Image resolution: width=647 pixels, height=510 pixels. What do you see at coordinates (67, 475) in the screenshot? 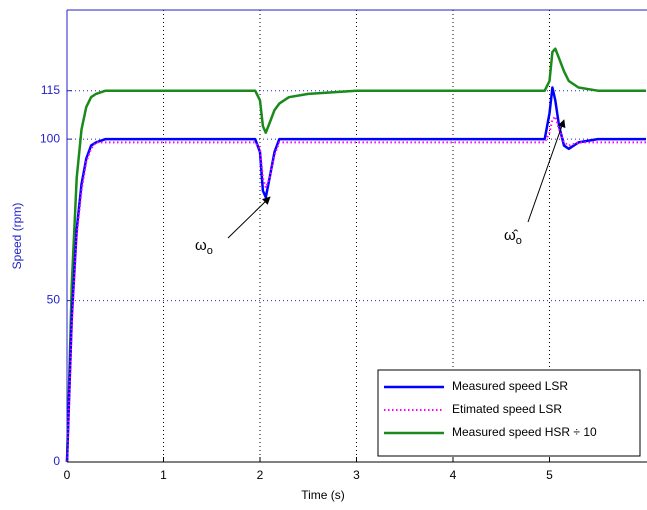
I see `x-tick-label: 0` at bounding box center [67, 475].